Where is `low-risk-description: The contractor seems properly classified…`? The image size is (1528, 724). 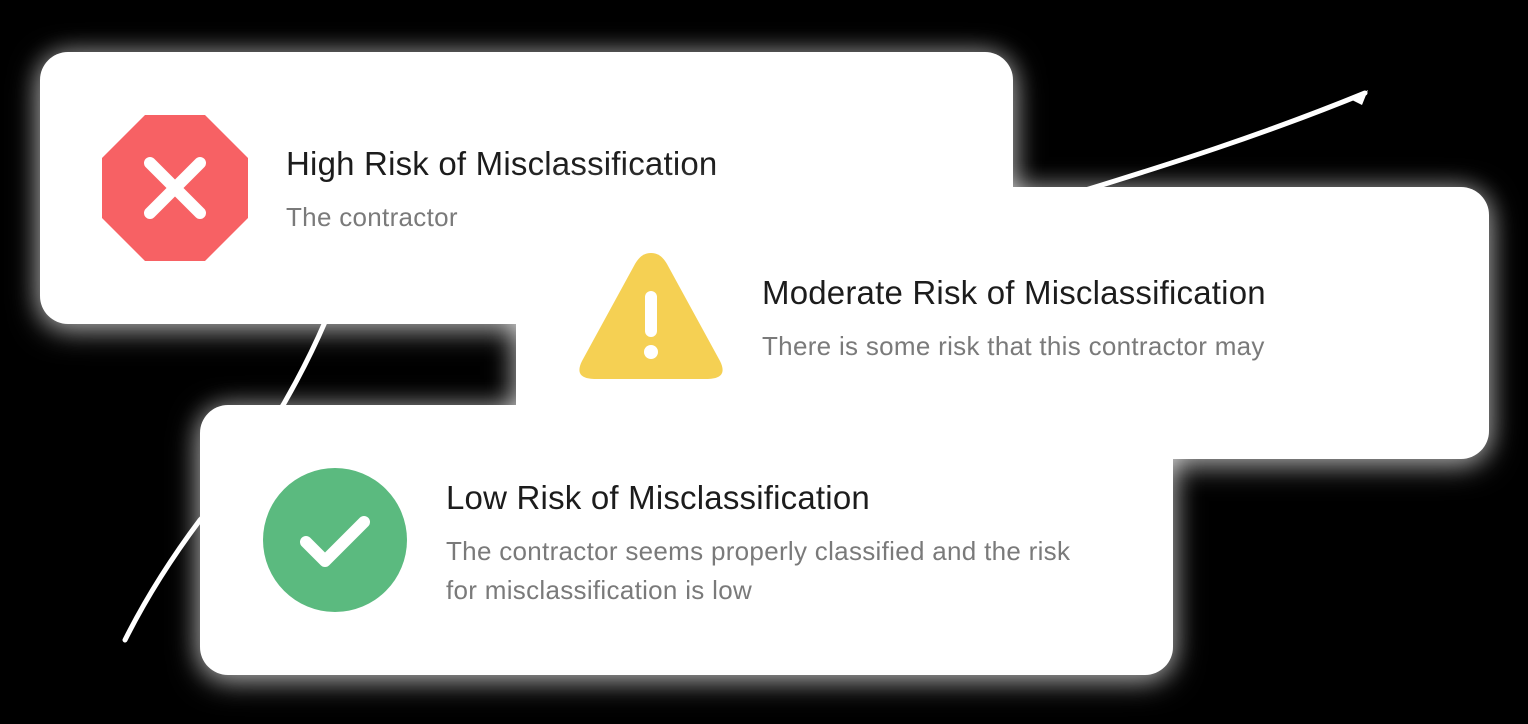
low-risk-description: The contractor seems properly classified… is located at coordinates (758, 570).